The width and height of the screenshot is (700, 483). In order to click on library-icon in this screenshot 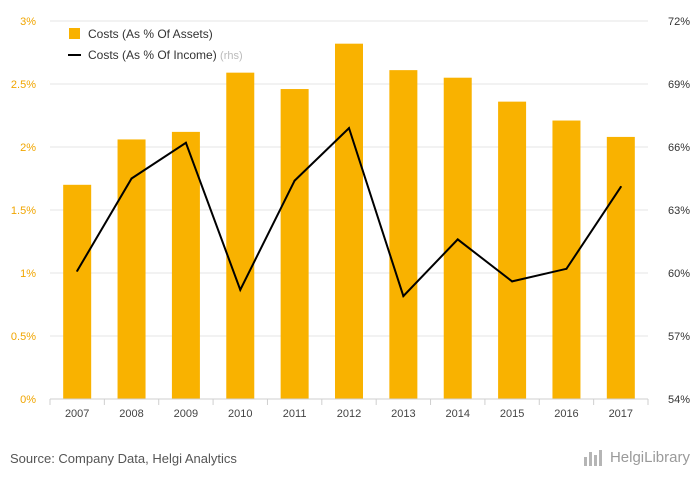, I will do `click(594, 457)`.